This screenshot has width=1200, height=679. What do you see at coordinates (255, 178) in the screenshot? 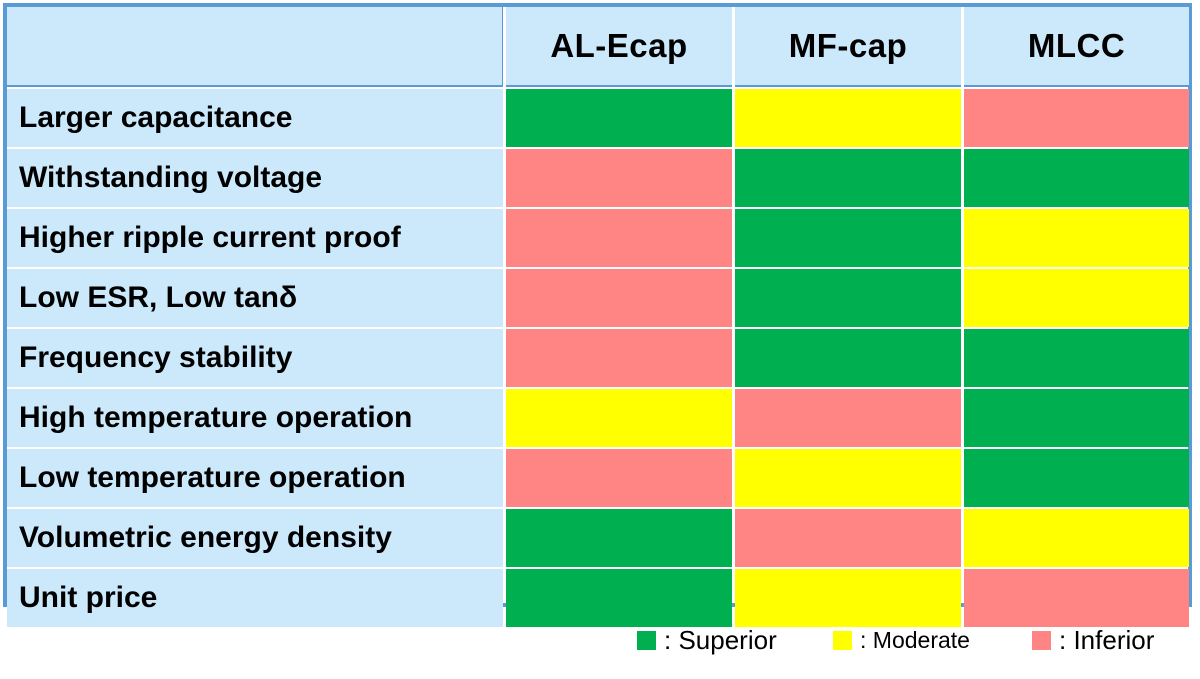
I see `row-label: Withstanding voltage` at bounding box center [255, 178].